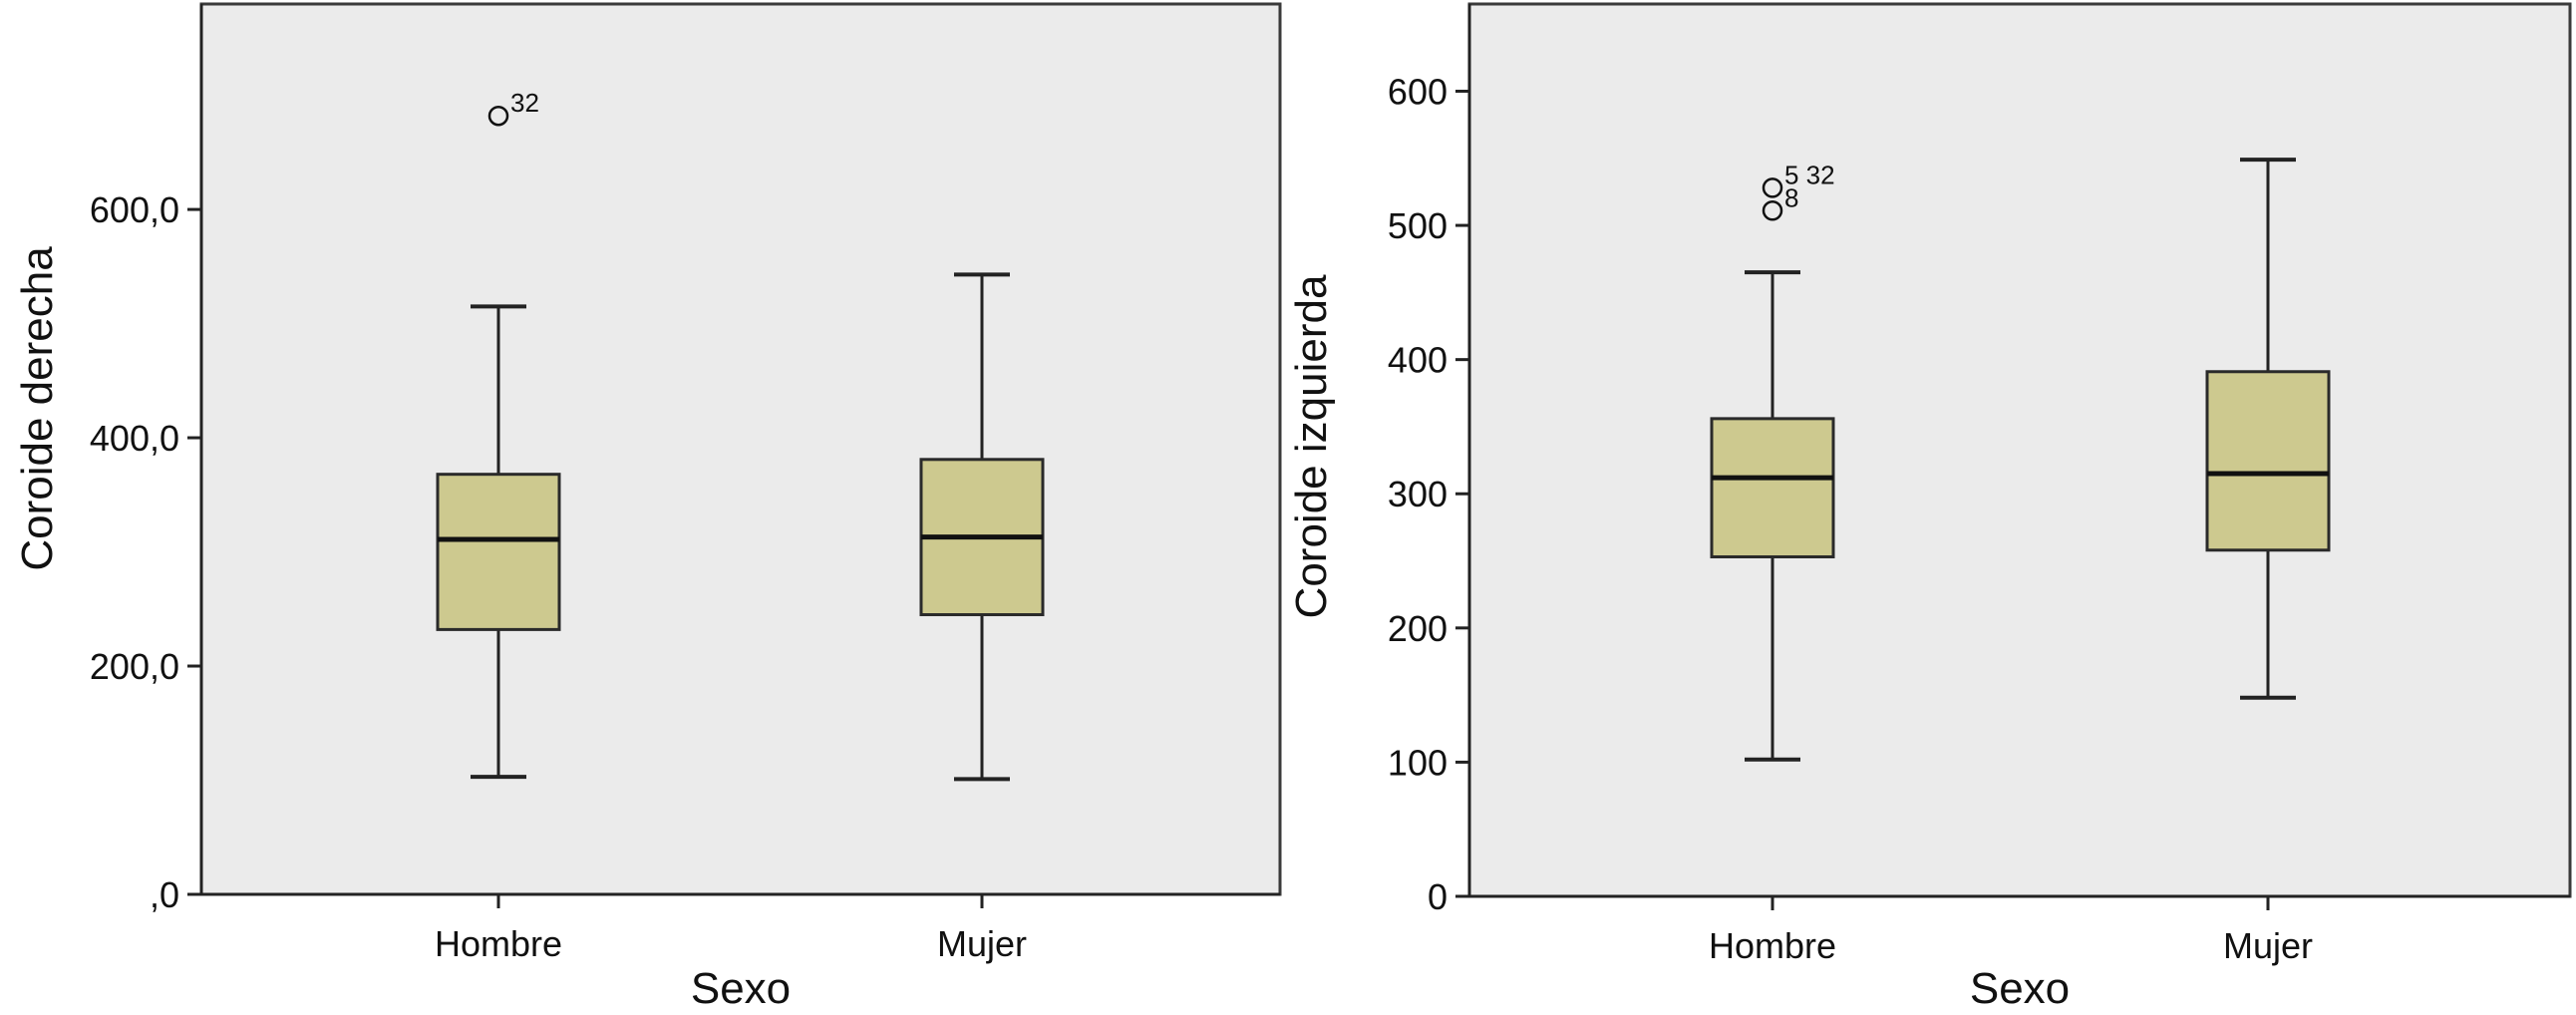 This screenshot has width=2576, height=1015. What do you see at coordinates (1418, 762) in the screenshot?
I see `y-tick-label: 100` at bounding box center [1418, 762].